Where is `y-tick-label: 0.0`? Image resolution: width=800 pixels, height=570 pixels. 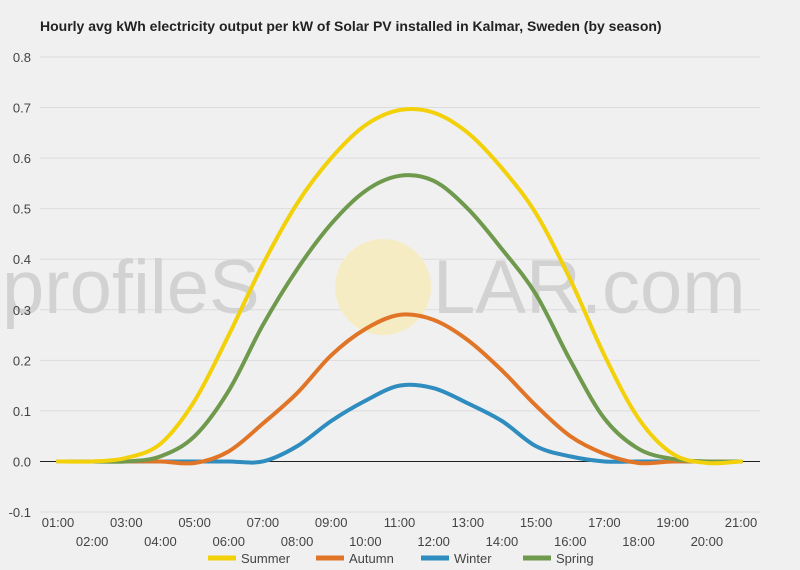
y-tick-label: 0.0 is located at coordinates (22, 461).